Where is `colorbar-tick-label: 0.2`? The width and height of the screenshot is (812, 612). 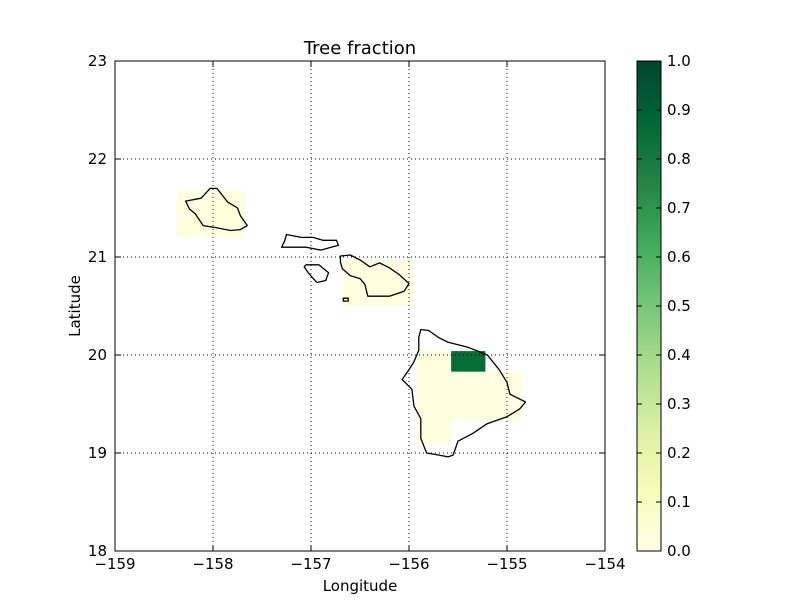 colorbar-tick-label: 0.2 is located at coordinates (679, 453).